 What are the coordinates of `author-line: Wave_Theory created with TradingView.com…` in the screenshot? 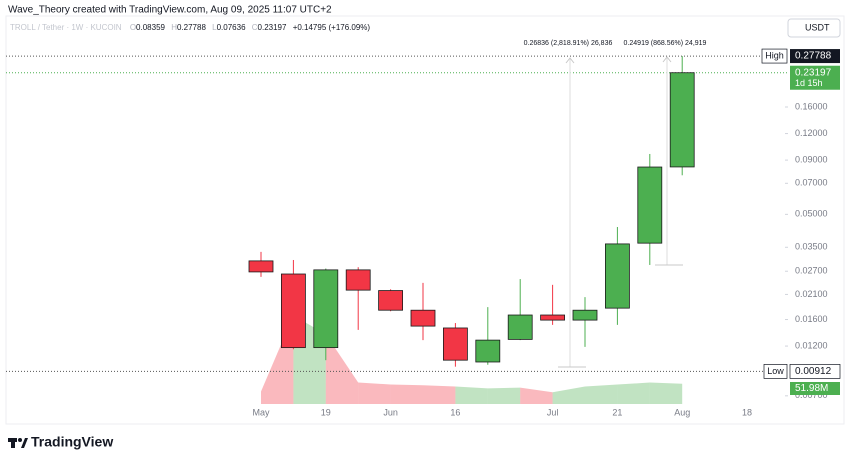 It's located at (170, 10).